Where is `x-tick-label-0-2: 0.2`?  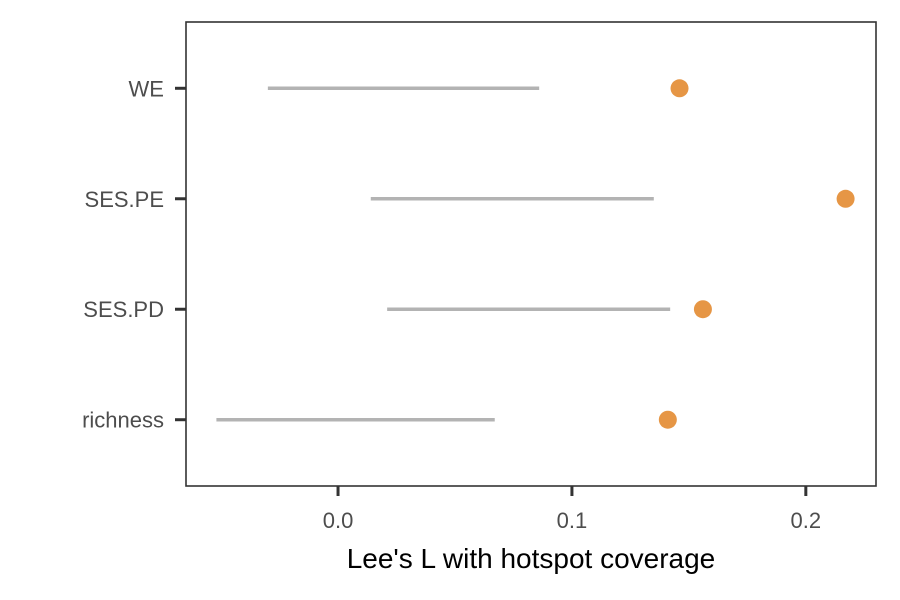 x-tick-label-0-2: 0.2 is located at coordinates (806, 520).